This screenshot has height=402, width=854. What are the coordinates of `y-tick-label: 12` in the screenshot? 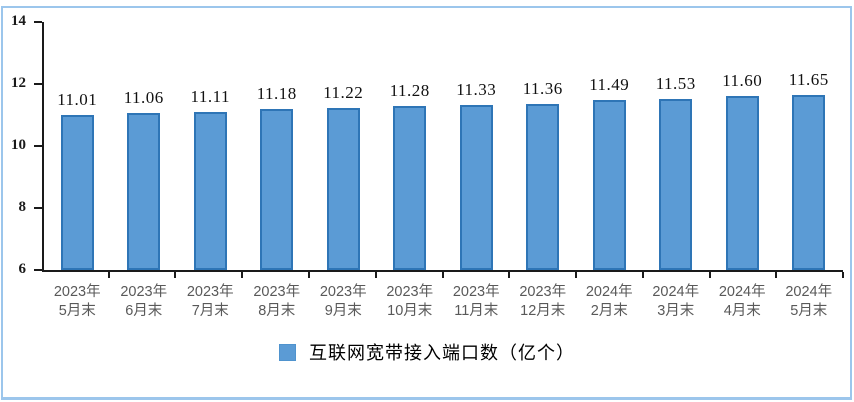 It's located at (18, 83).